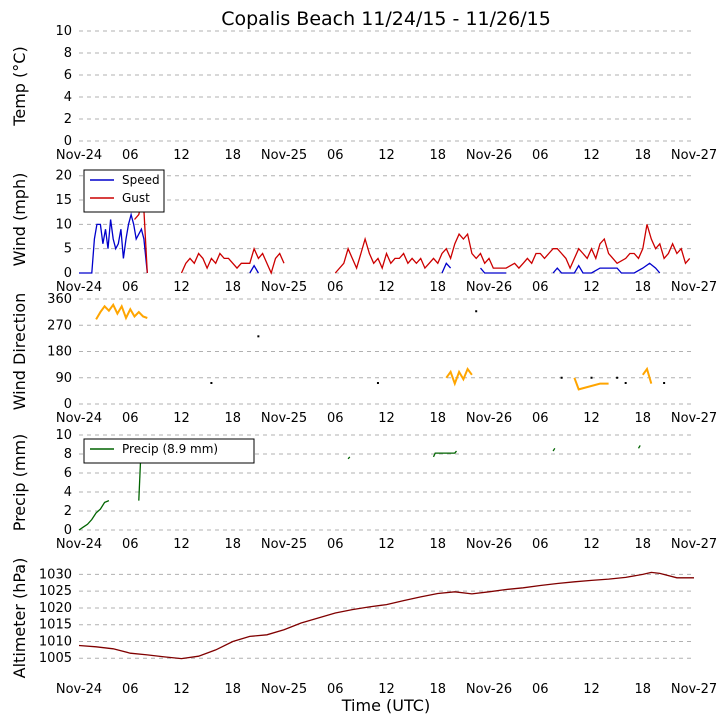 The height and width of the screenshot is (725, 726). What do you see at coordinates (63, 200) in the screenshot?
I see `y-tick-label: 15` at bounding box center [63, 200].